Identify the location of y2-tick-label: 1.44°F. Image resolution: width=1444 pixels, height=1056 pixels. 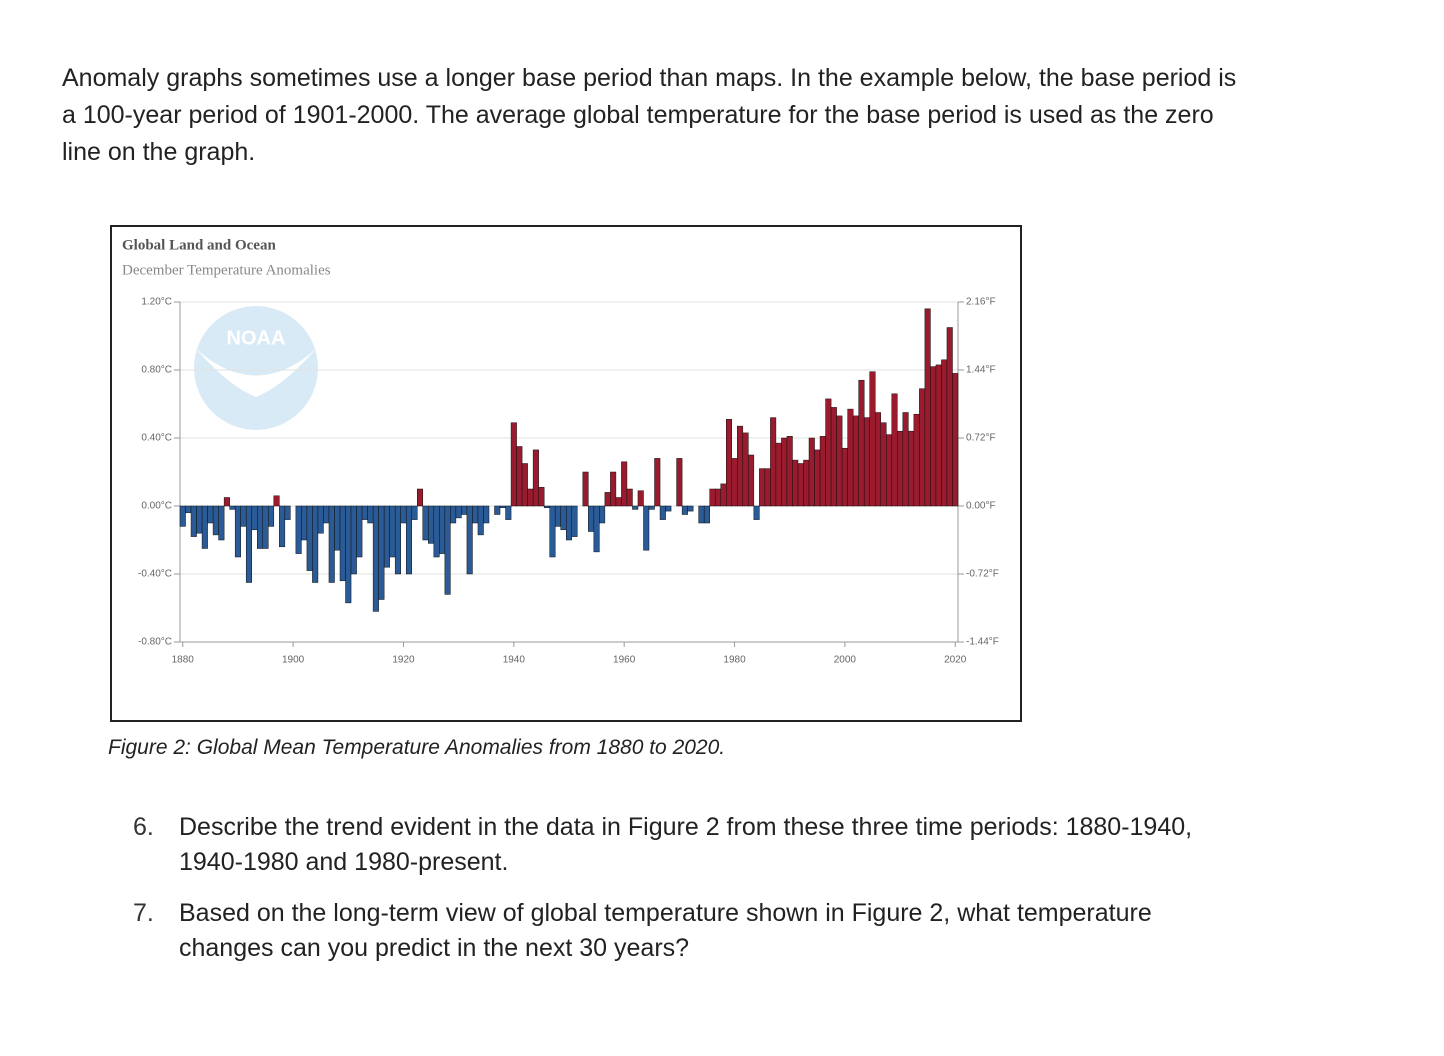
(981, 370).